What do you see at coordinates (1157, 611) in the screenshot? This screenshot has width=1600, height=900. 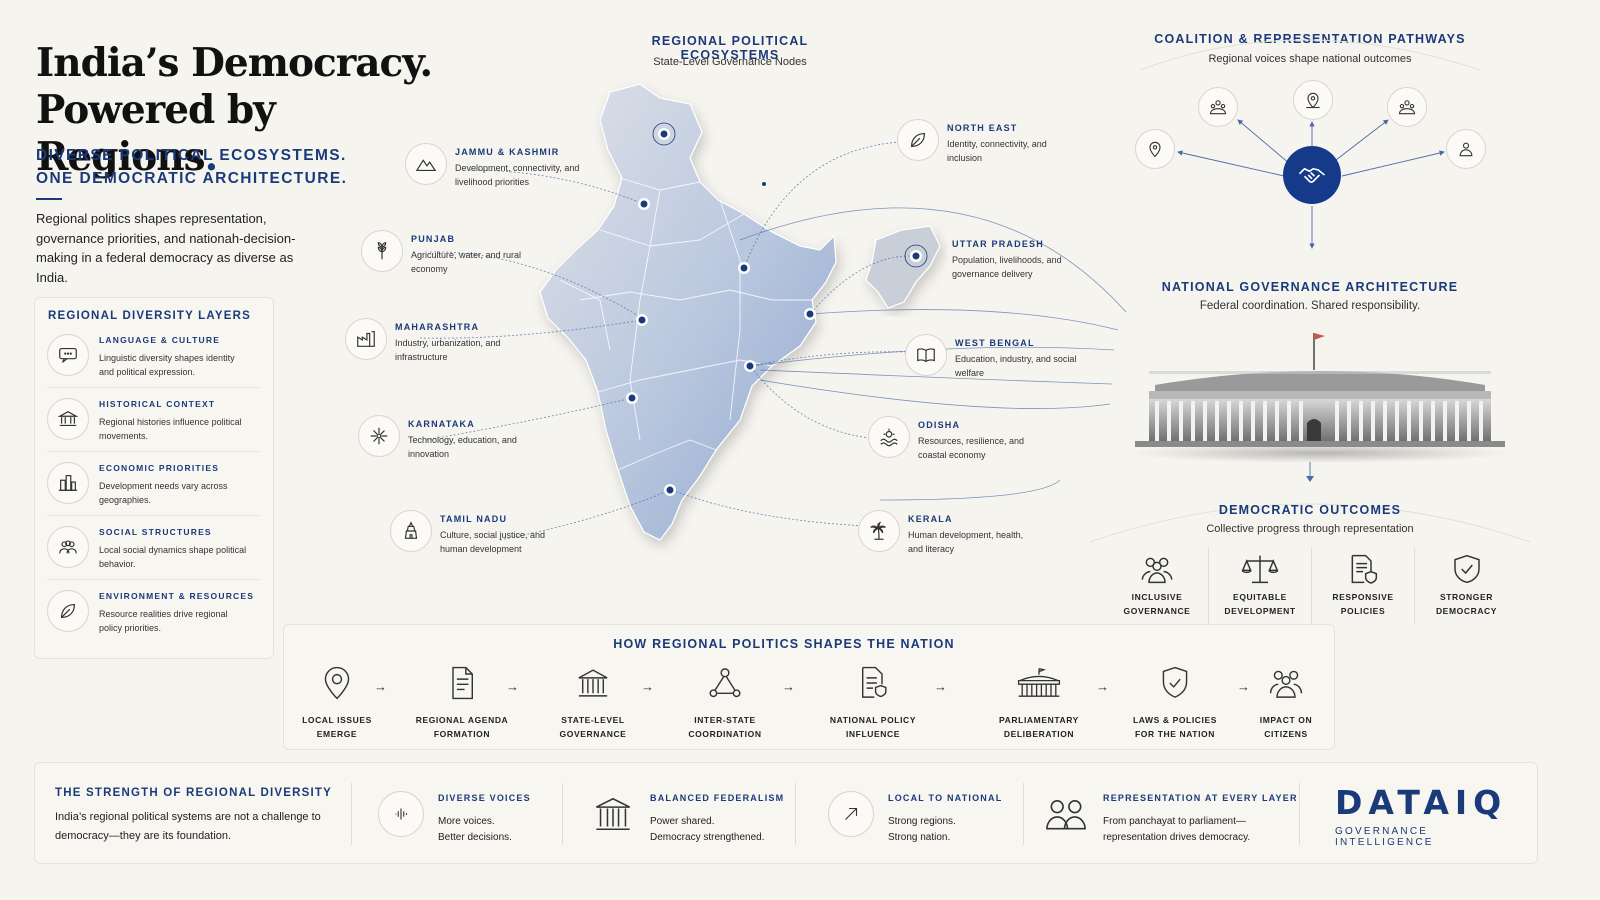 I see `outcome-label-2: GOVERNANCE` at bounding box center [1157, 611].